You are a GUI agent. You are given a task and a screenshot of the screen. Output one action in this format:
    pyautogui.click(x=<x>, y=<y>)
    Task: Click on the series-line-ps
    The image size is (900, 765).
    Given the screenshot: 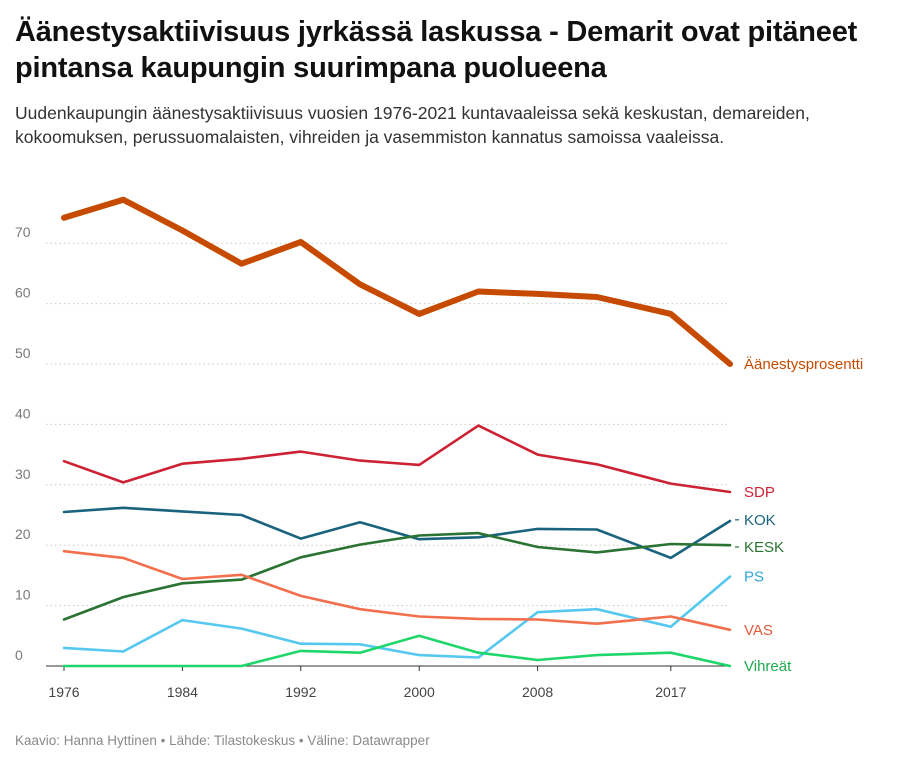 What is the action you would take?
    pyautogui.click(x=397, y=617)
    